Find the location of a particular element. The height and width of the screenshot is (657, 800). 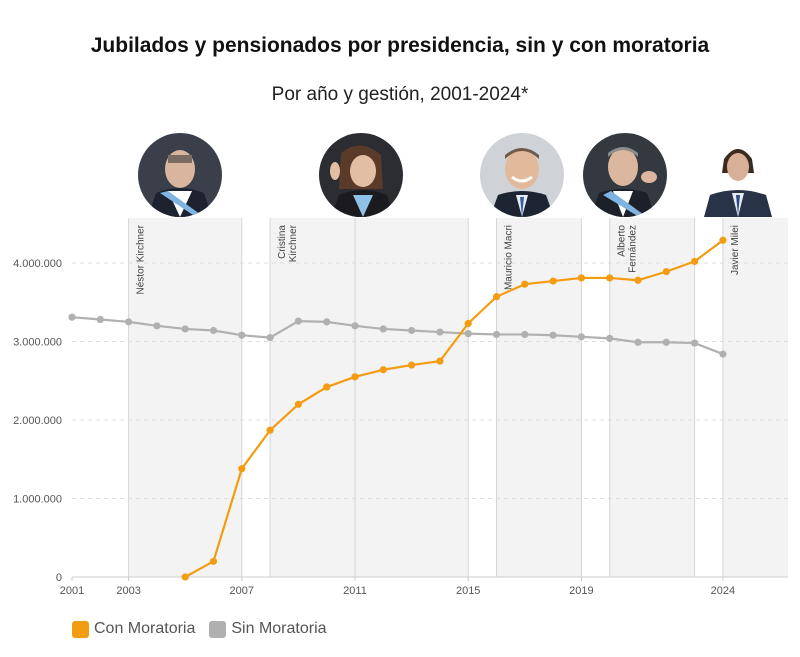

x-tick-label: 2001 is located at coordinates (72, 591).